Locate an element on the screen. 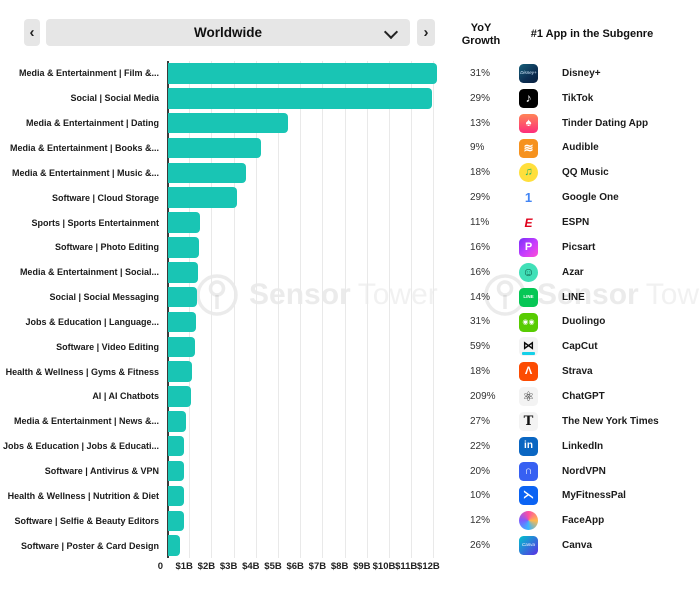 The image size is (700, 595). tinder-flame-icon: ♠ is located at coordinates (528, 123).